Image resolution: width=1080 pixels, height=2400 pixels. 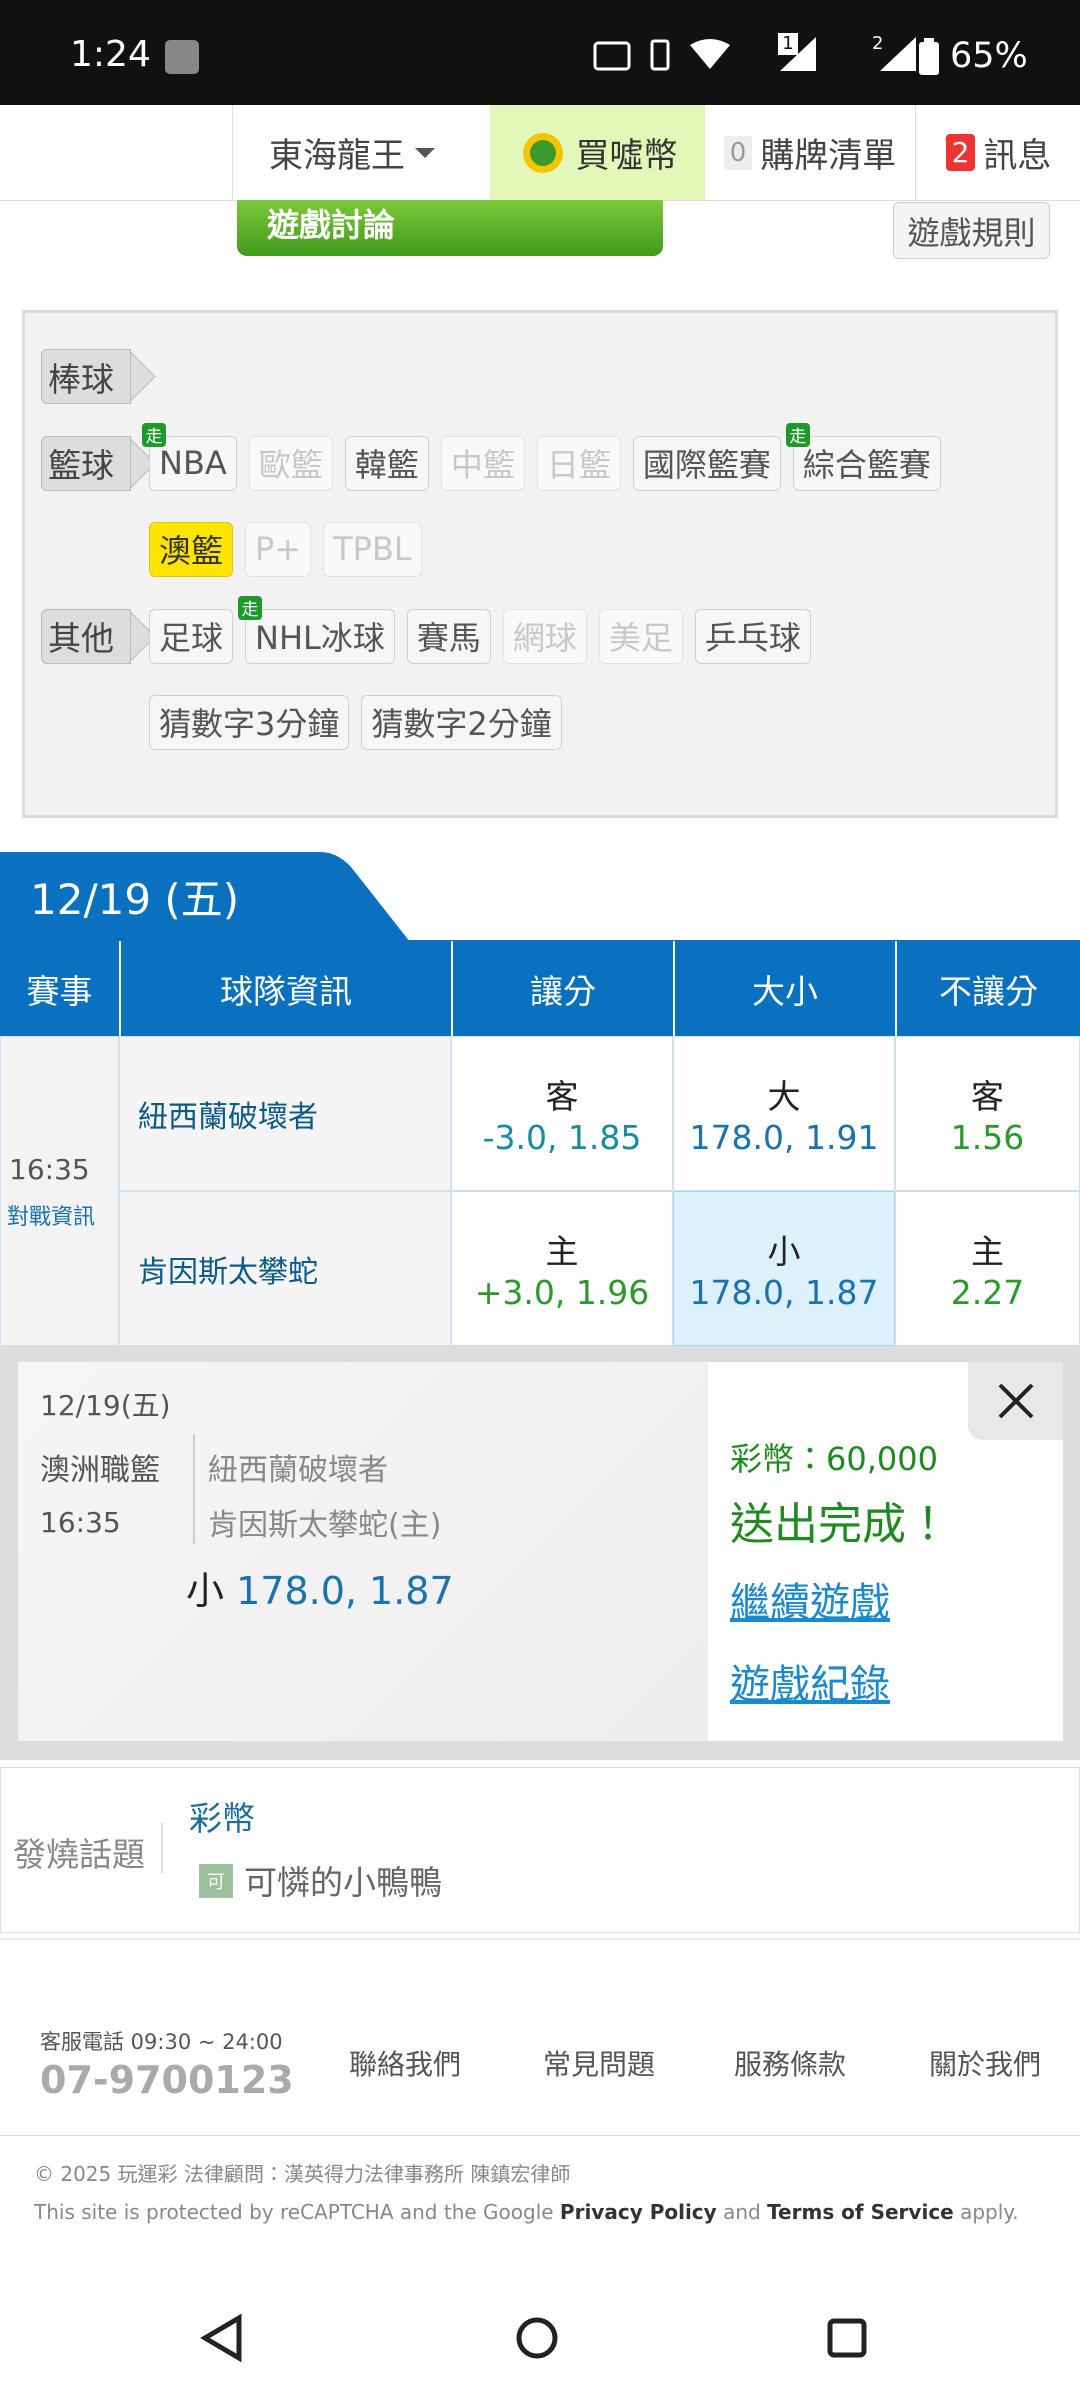 I want to click on sport-pill: 美足, so click(x=640, y=636).